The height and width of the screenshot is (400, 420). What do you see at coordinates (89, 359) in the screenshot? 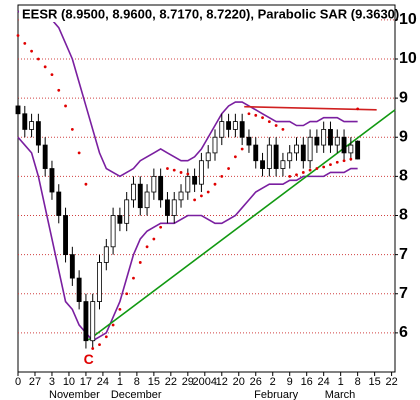
I see `annotation: C` at bounding box center [89, 359].